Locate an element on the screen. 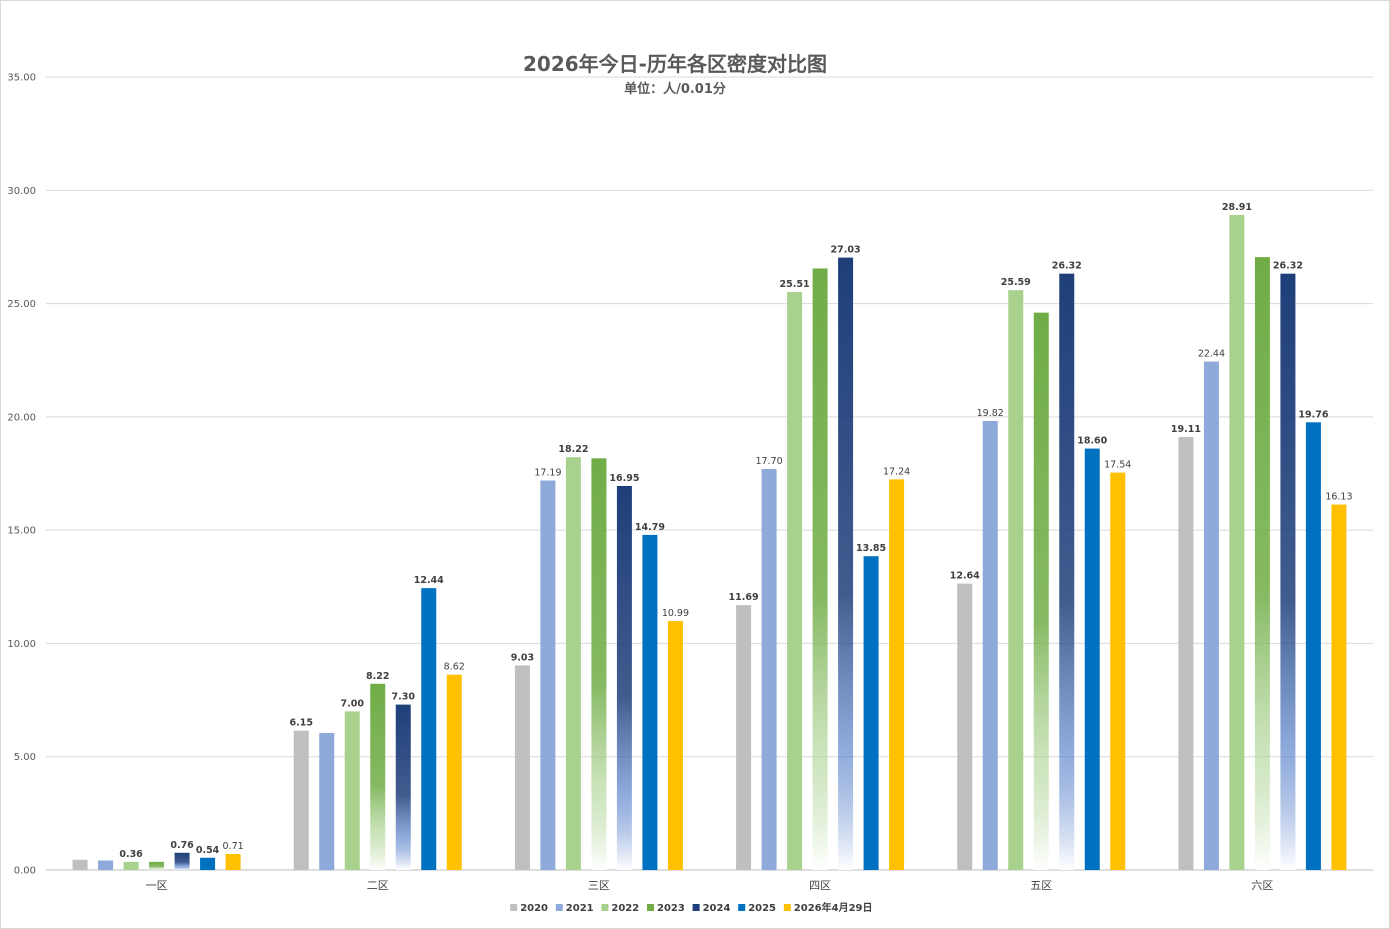 The width and height of the screenshot is (1390, 929). bar-2020-六区 is located at coordinates (1186, 653).